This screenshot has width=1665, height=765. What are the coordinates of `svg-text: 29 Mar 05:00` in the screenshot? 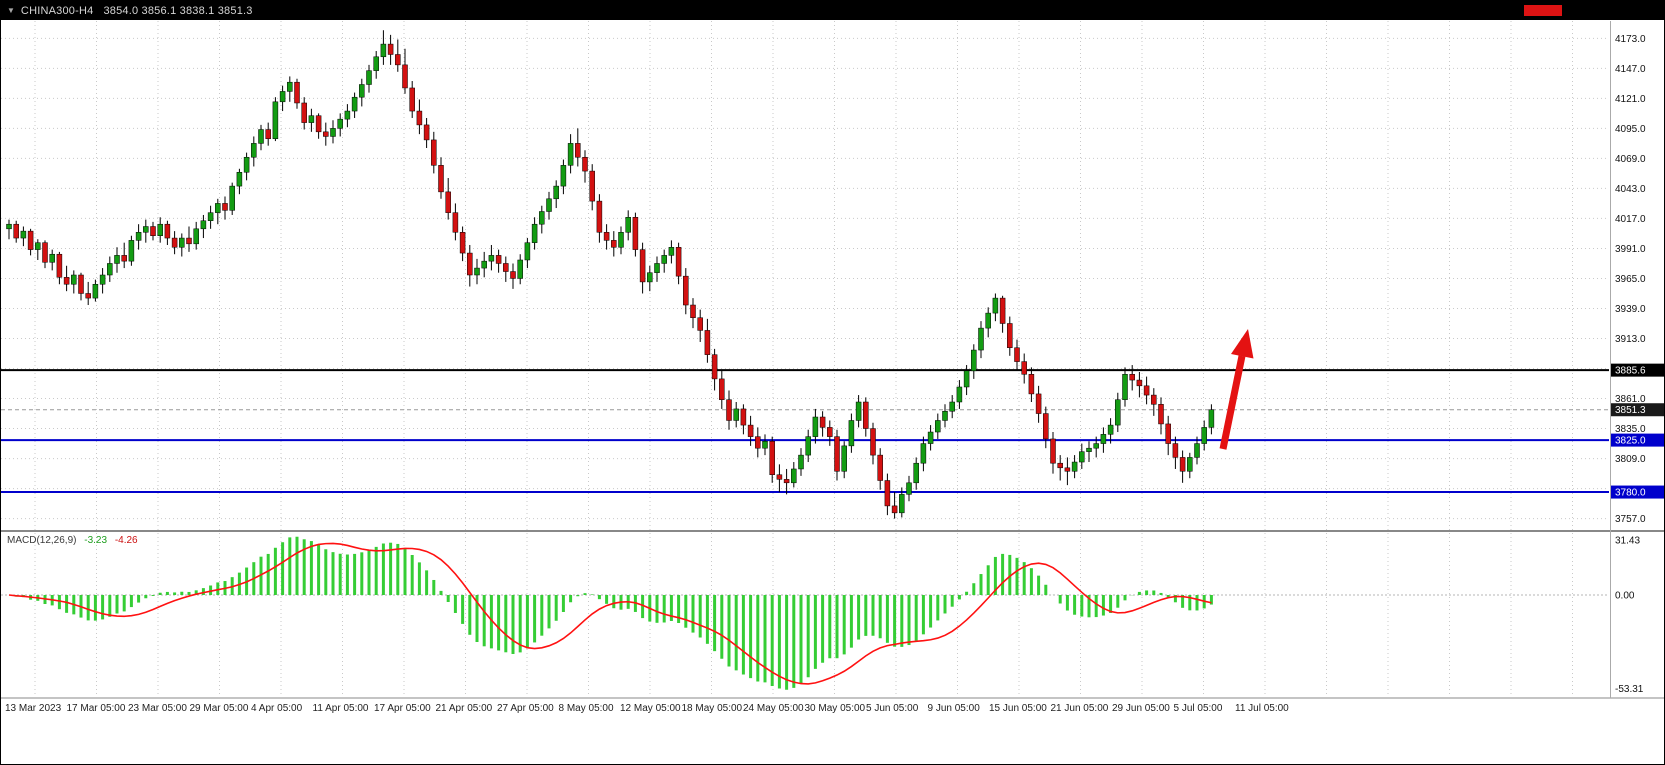 It's located at (219, 708).